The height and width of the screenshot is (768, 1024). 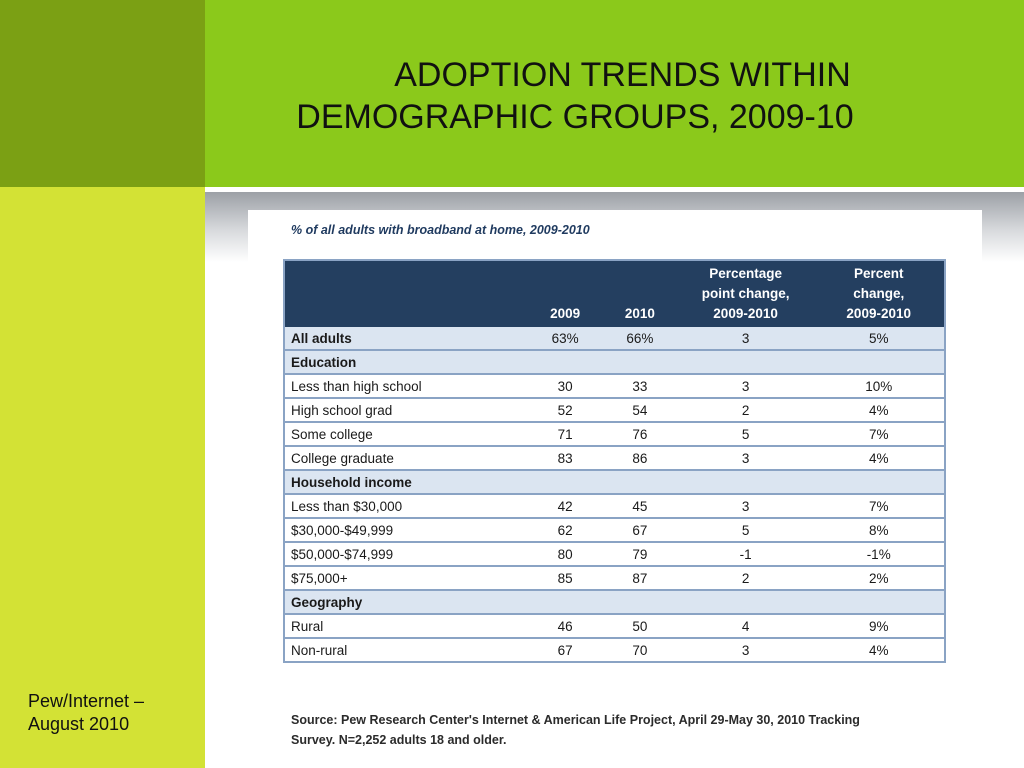 What do you see at coordinates (878, 273) in the screenshot?
I see `header-percent-change-line: Percent` at bounding box center [878, 273].